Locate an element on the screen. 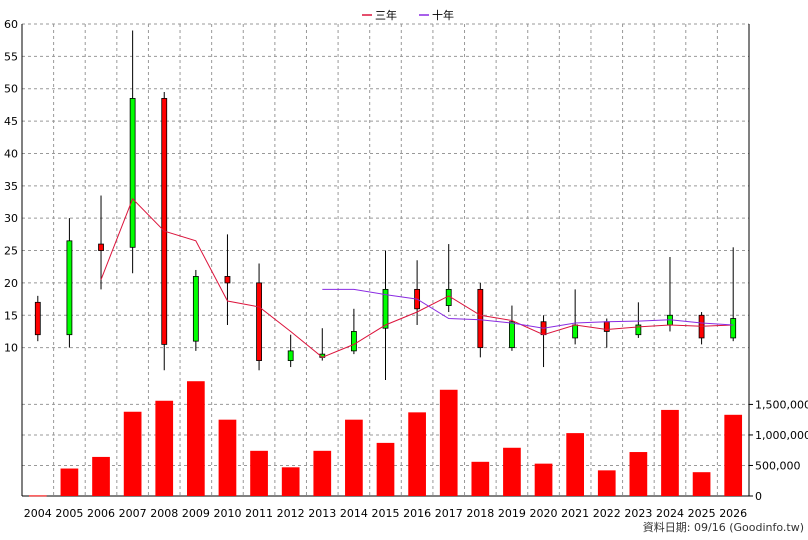 Image resolution: width=808 pixels, height=540 pixels. year-tick-label: 2026 is located at coordinates (733, 513).